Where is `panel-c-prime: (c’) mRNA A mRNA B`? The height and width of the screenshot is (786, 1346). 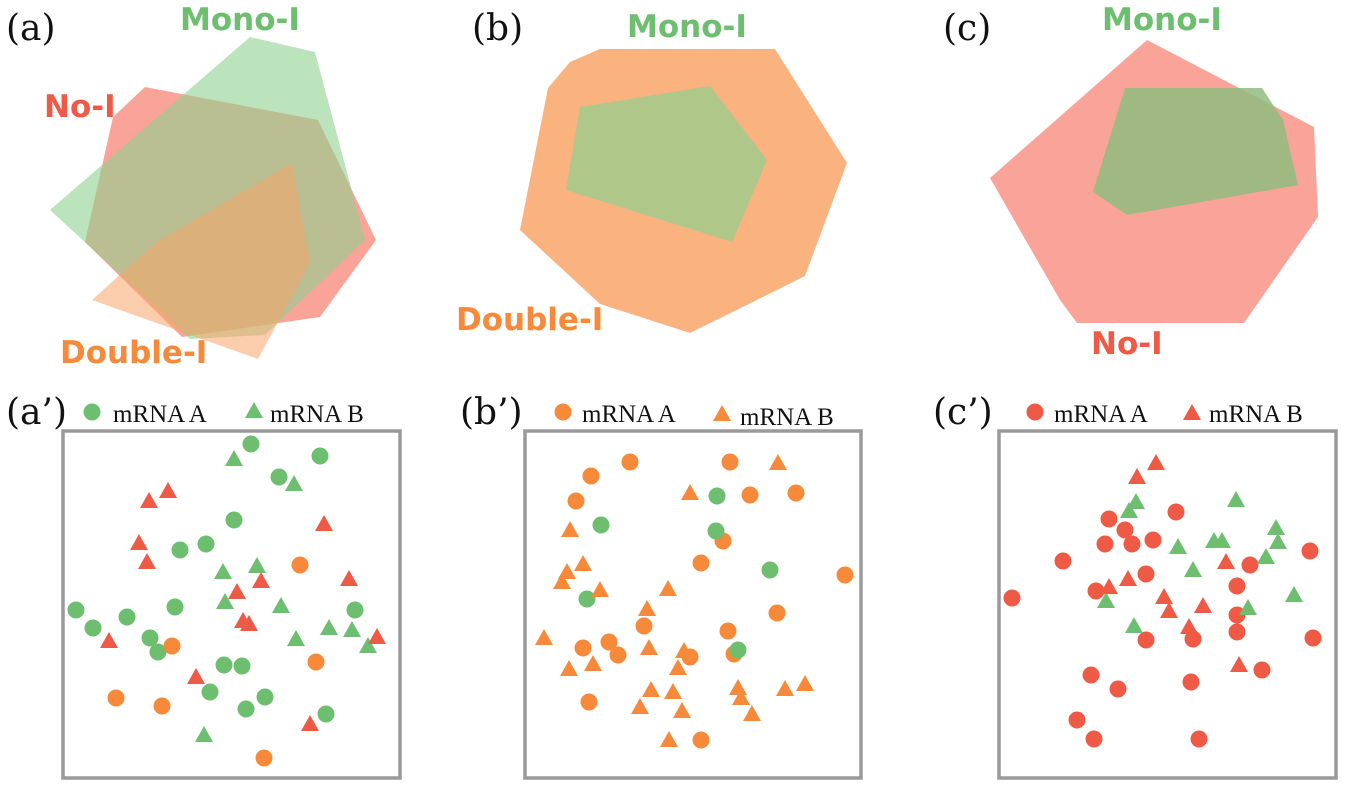 panel-c-prime: (c’) mRNA A mRNA B is located at coordinates (1135, 586).